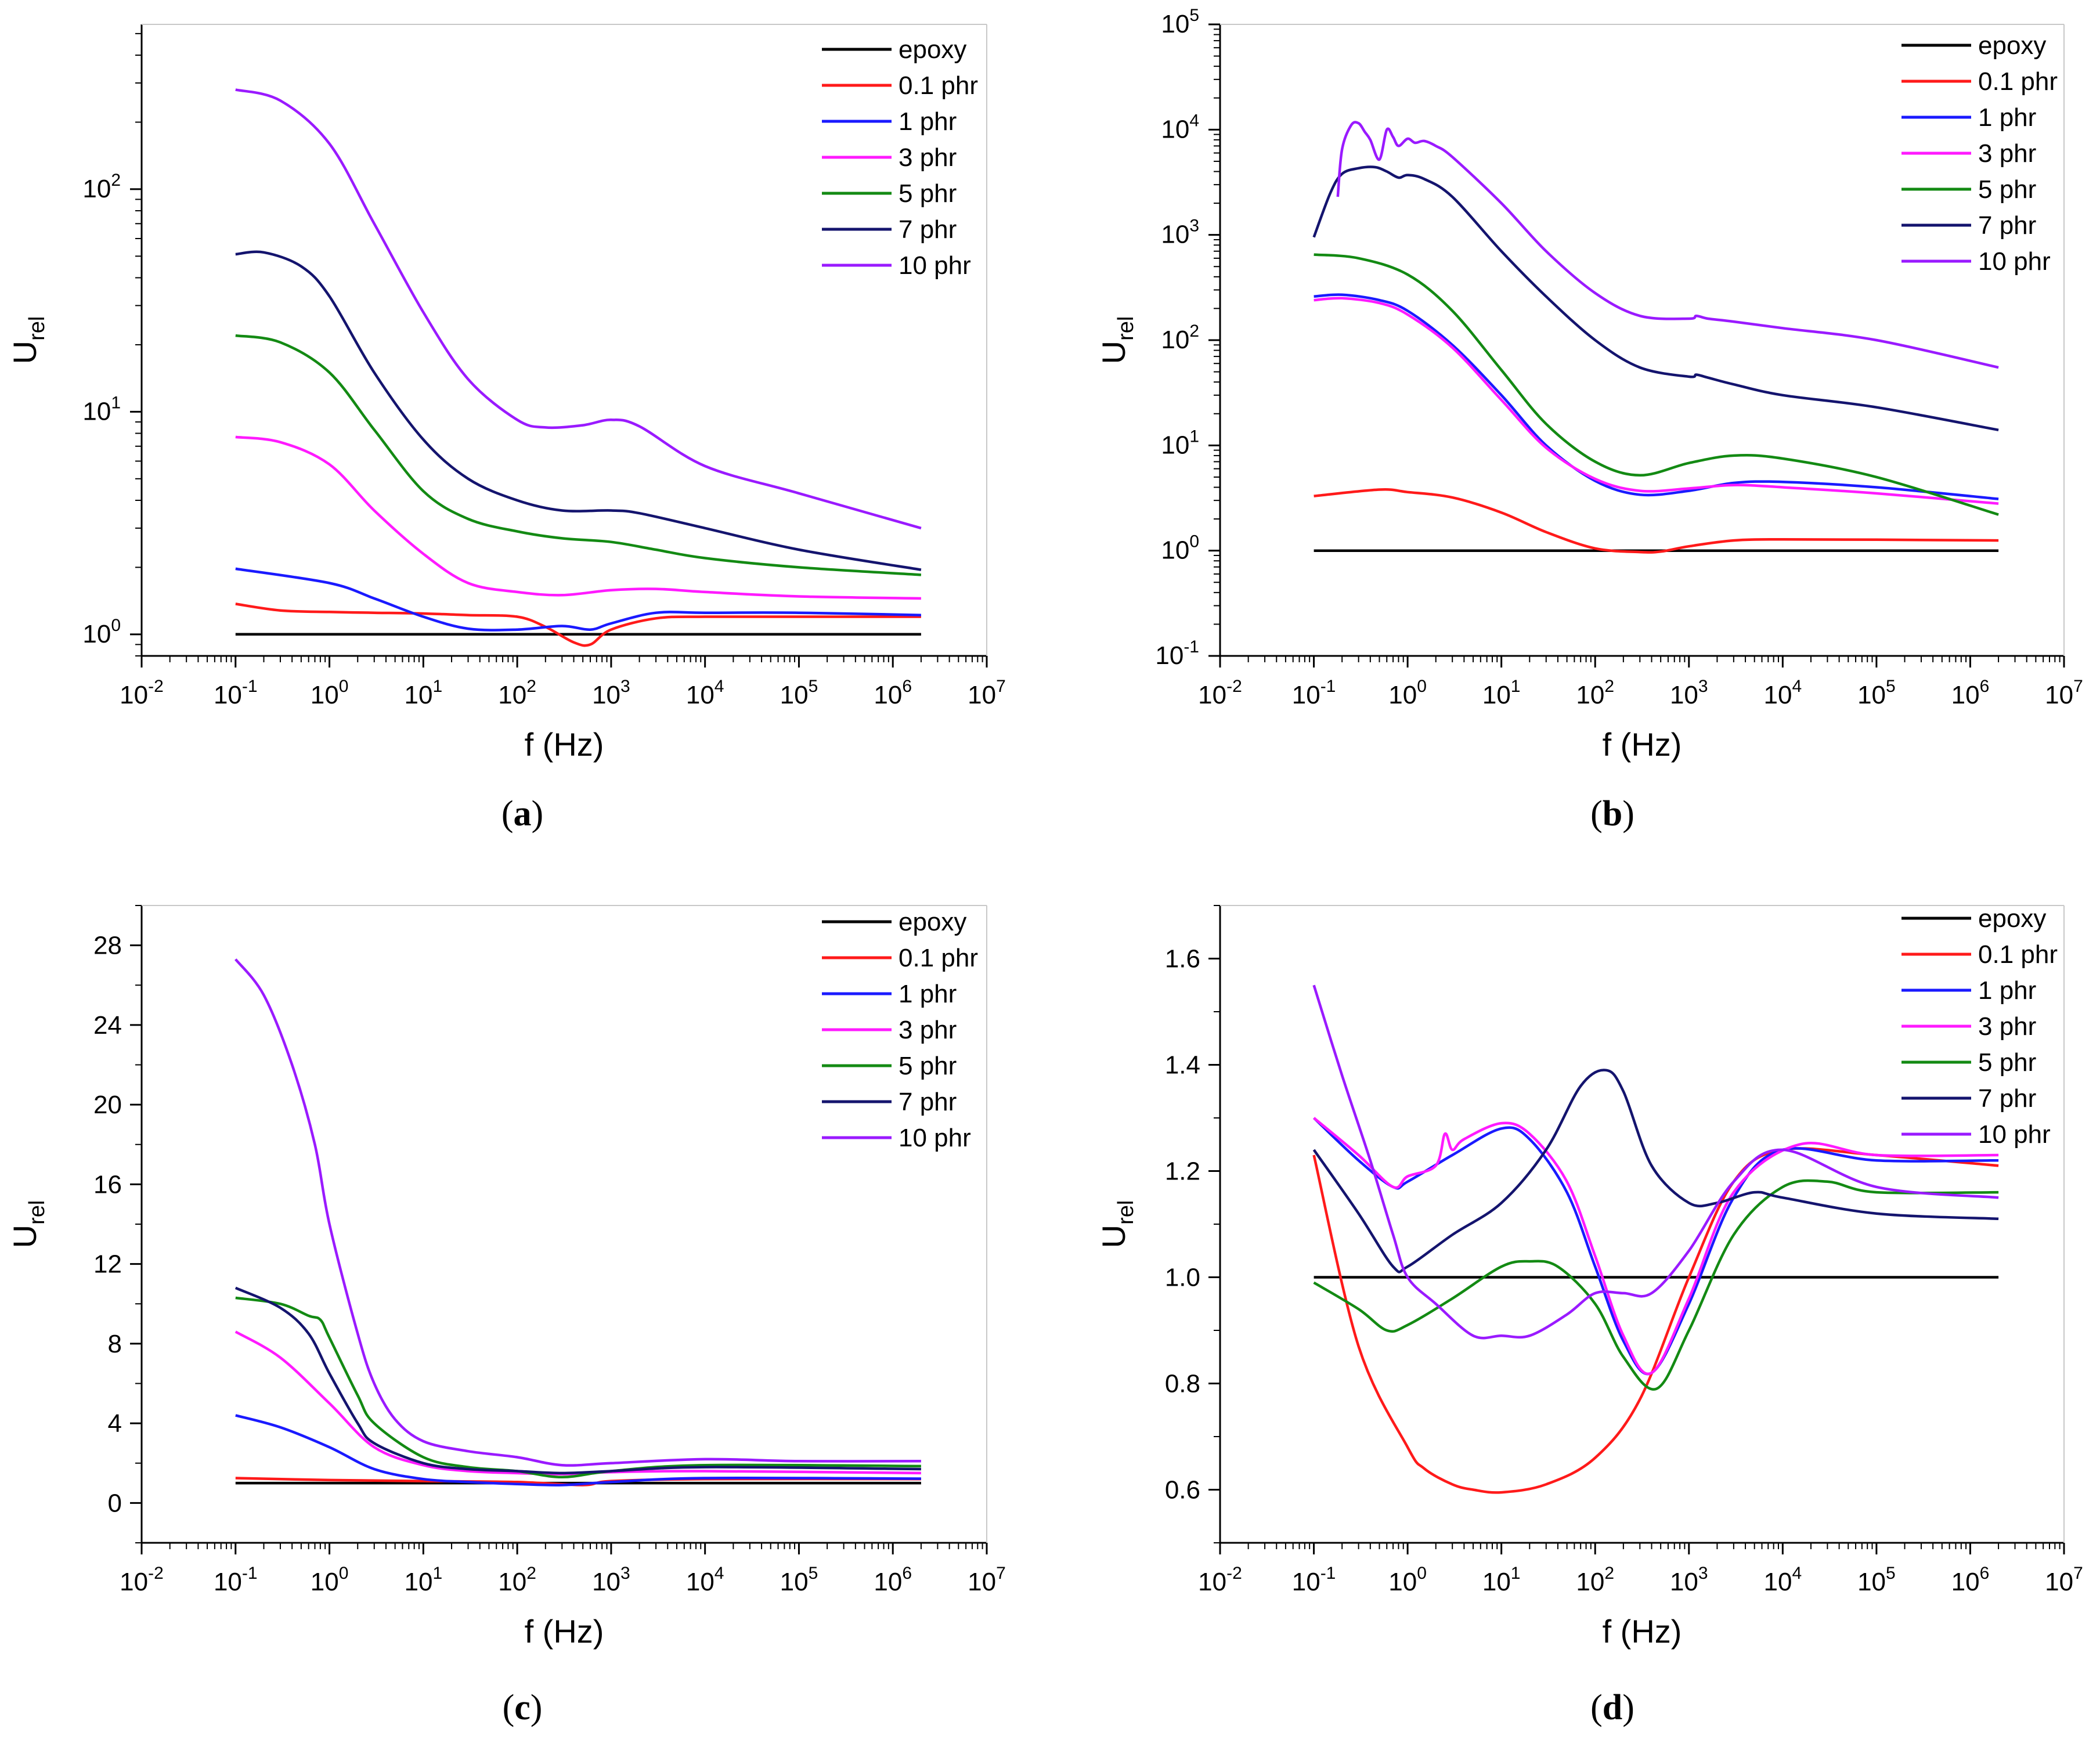 The height and width of the screenshot is (1739, 2100). I want to click on y-tick-label: 10³, so click(1180, 233).